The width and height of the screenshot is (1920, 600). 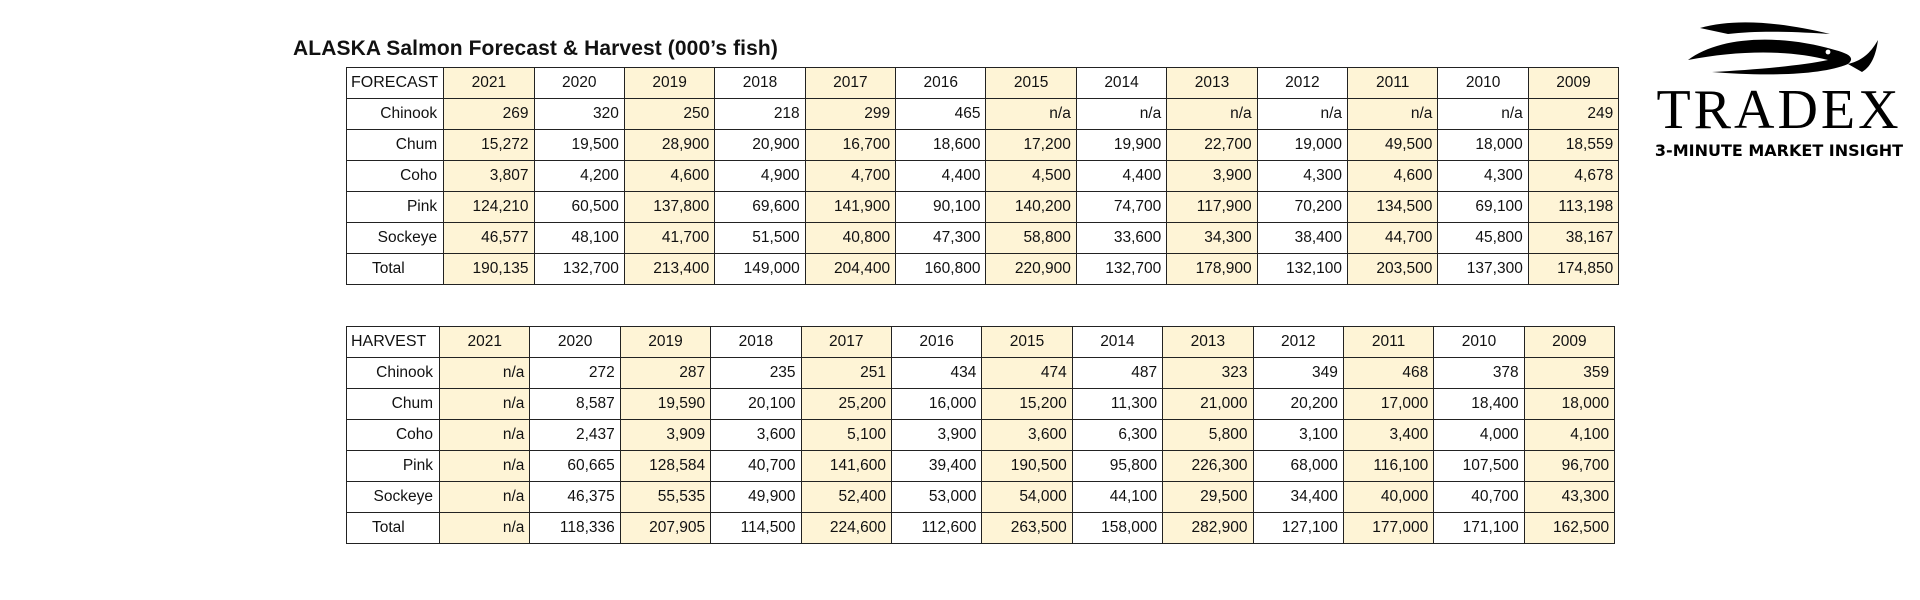 I want to click on table-cell: 359, so click(x=1569, y=373).